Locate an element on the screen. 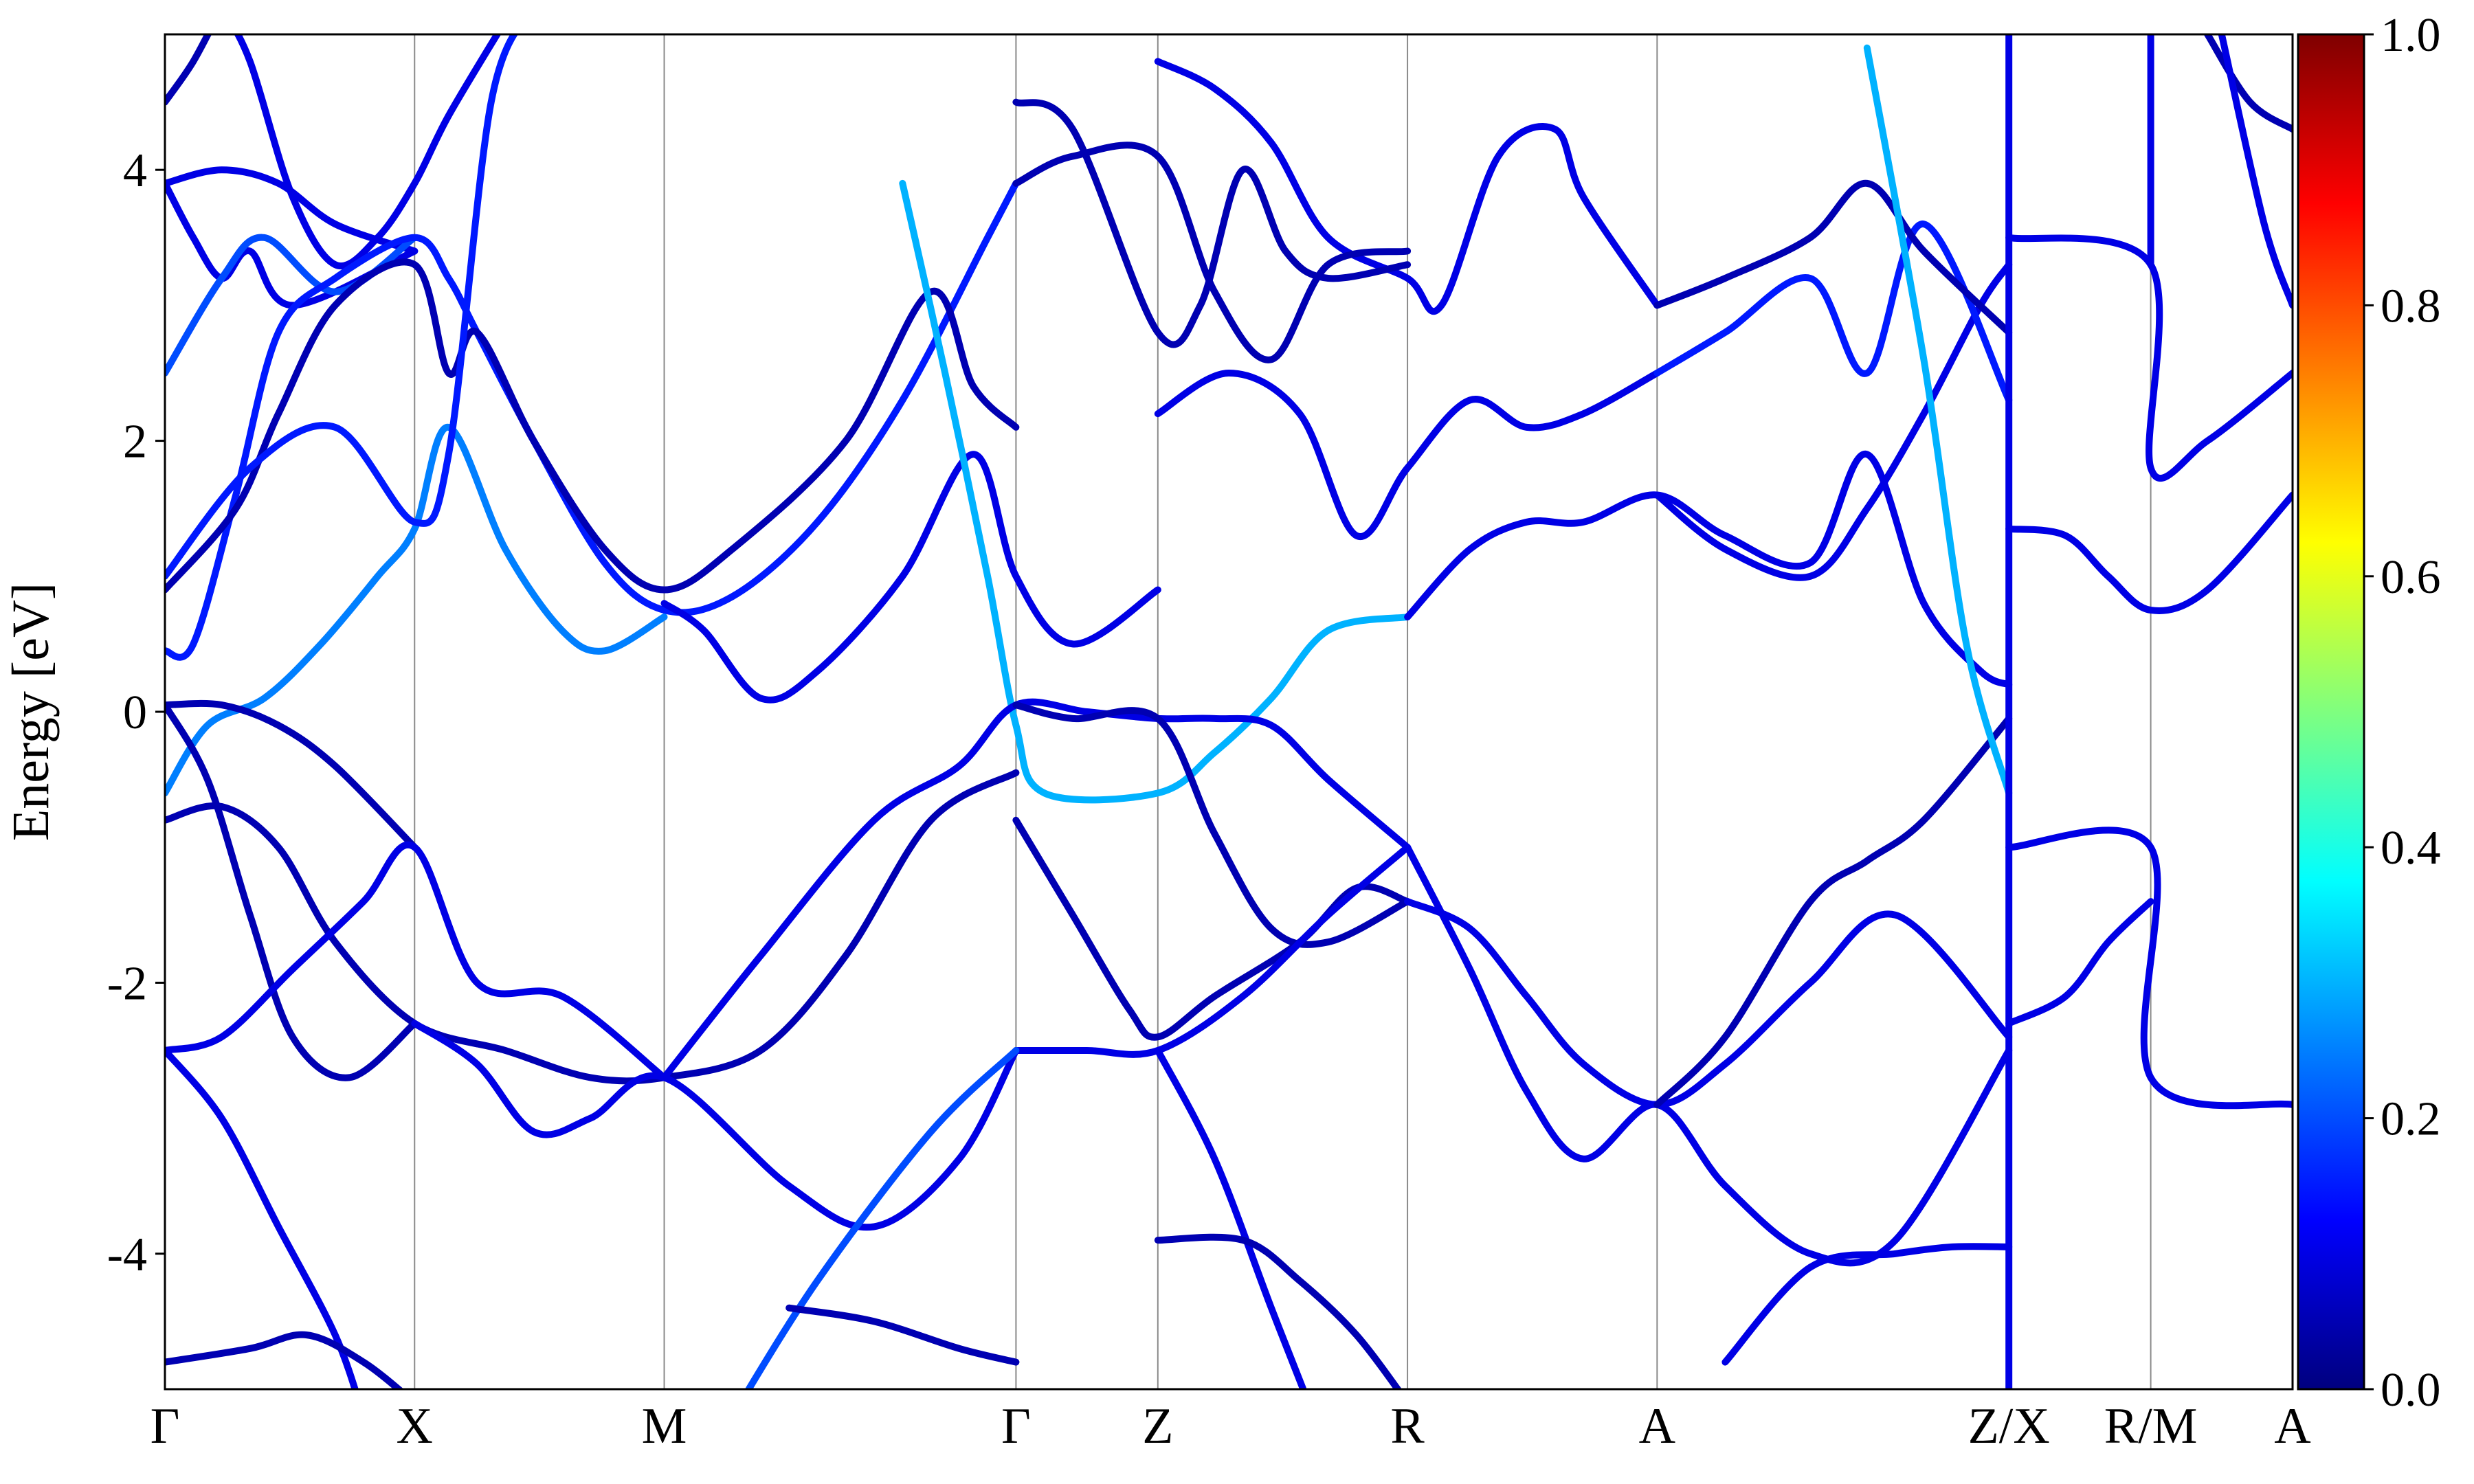 This screenshot has height=1484, width=2474. x-tick-label: R is located at coordinates (1407, 1426).